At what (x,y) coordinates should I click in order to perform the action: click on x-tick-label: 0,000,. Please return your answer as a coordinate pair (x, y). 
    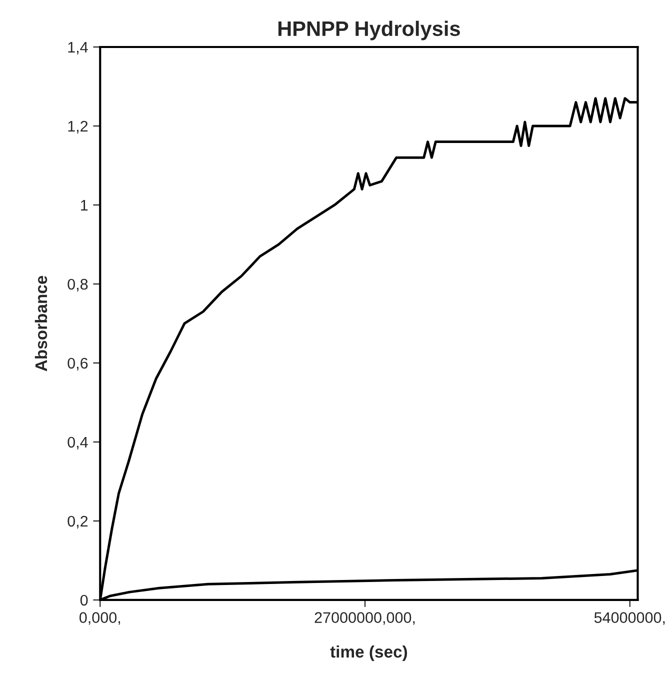
    Looking at the image, I should click on (99, 618).